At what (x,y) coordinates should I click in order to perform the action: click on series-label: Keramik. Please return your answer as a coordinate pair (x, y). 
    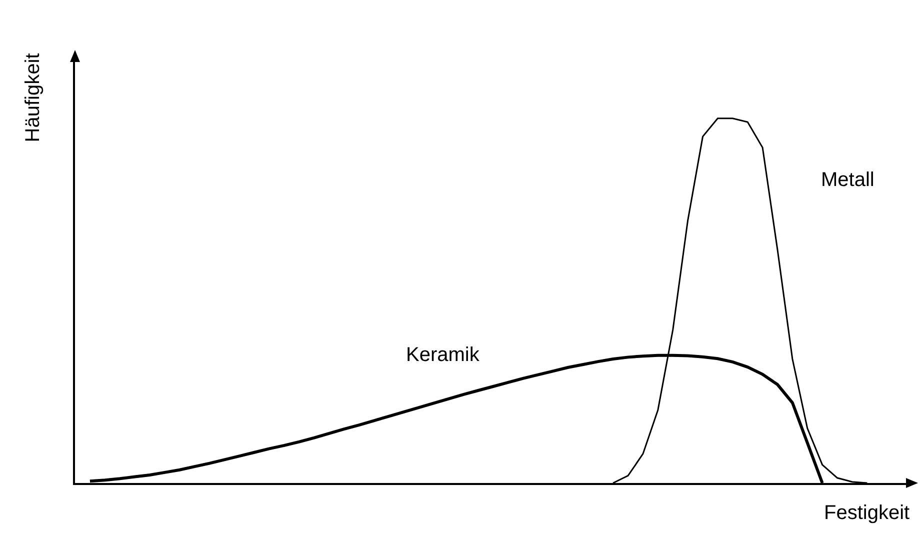
    Looking at the image, I should click on (443, 355).